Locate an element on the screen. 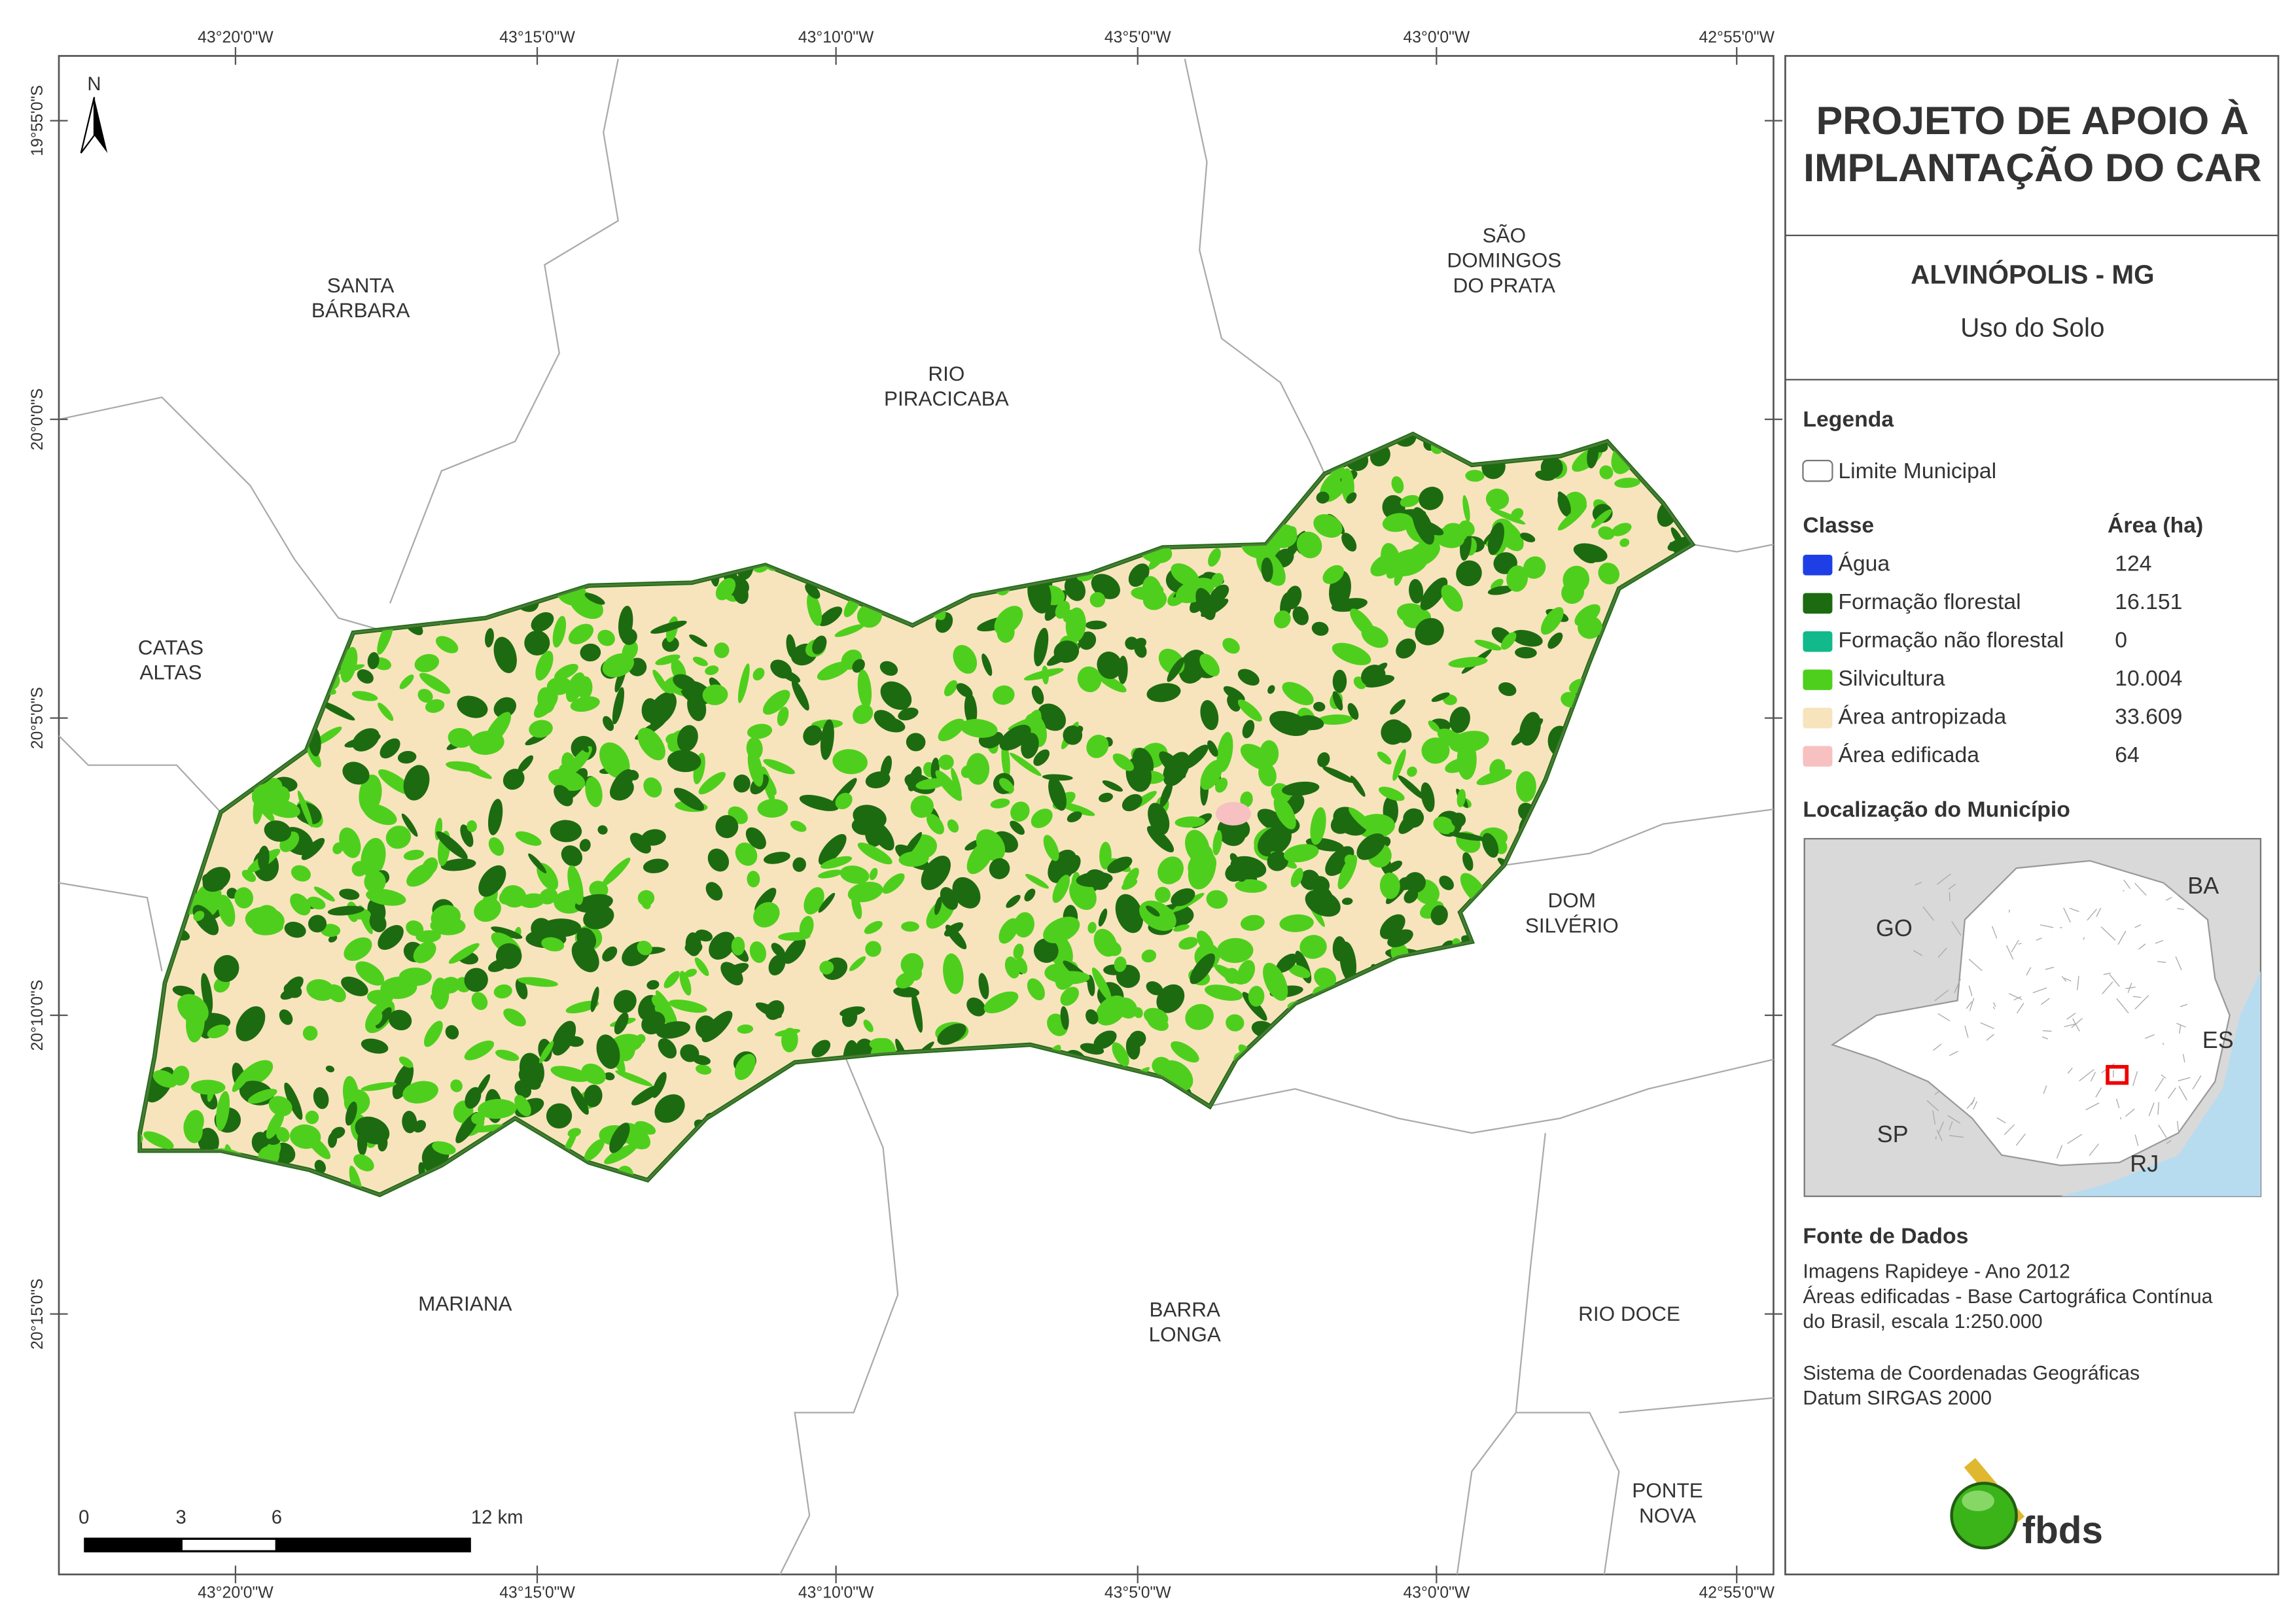 This screenshot has width=2296, height=1623. place-label: SILVÉRIO is located at coordinates (1572, 925).